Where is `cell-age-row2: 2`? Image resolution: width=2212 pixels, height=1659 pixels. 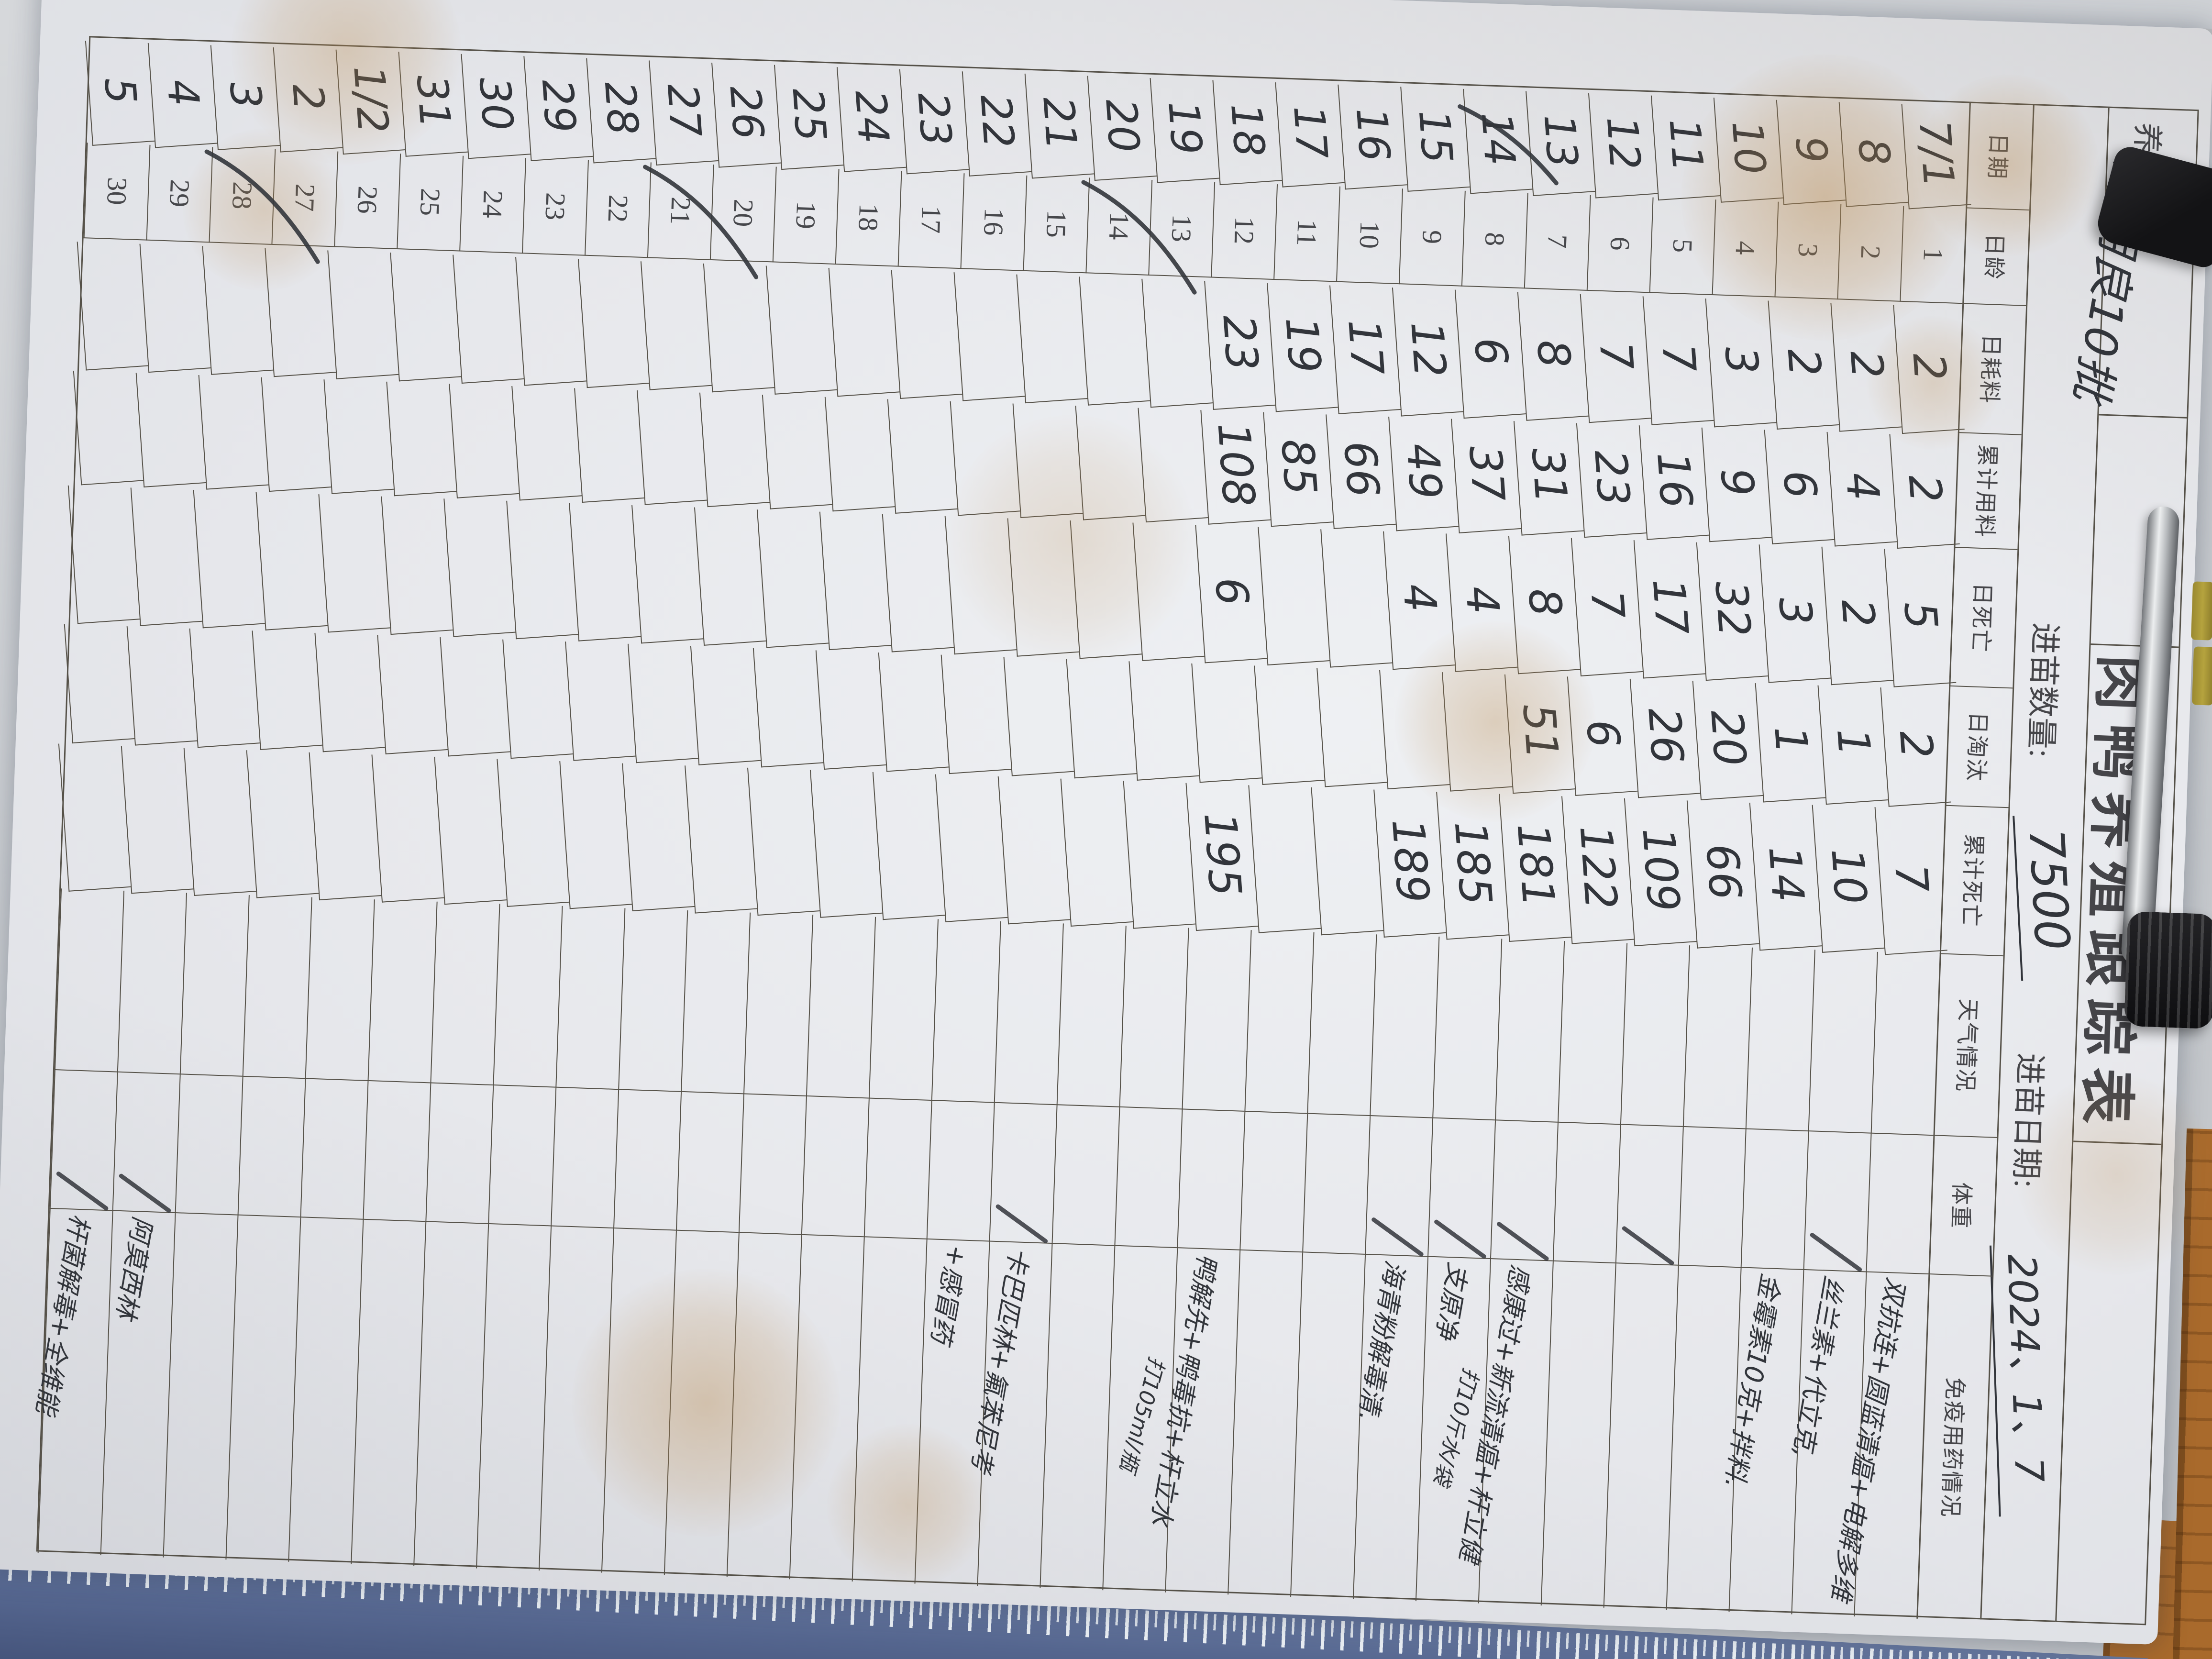 cell-age-row2: 2 is located at coordinates (1870, 253).